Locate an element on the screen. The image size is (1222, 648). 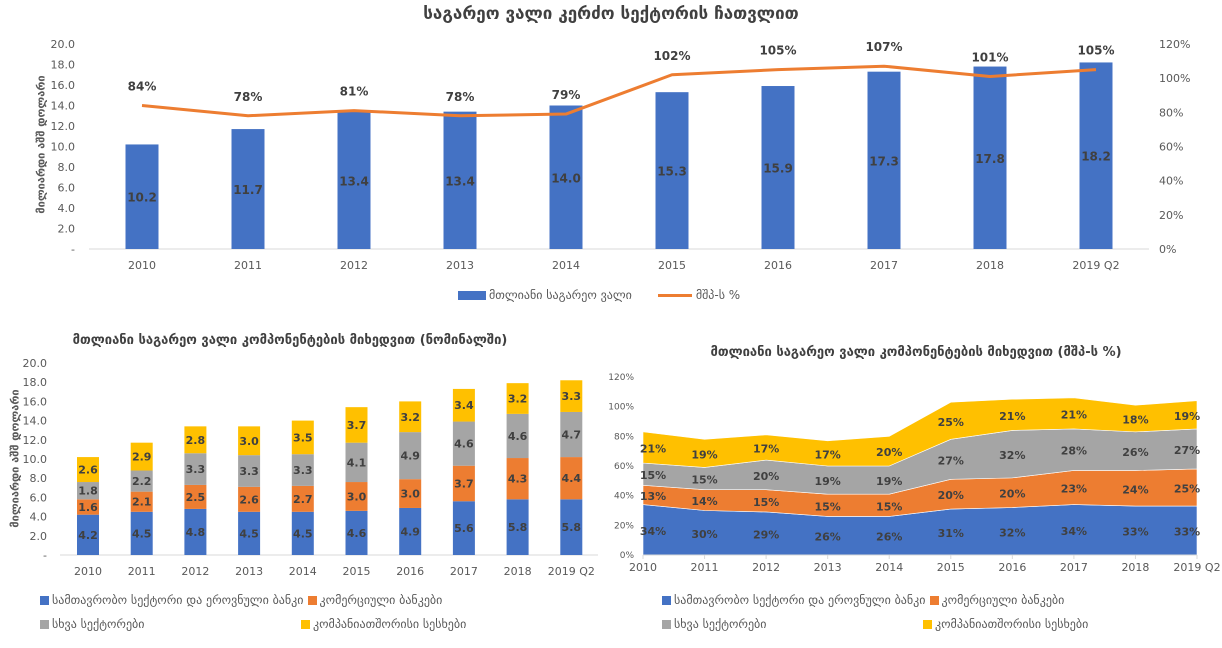
area-data-label: 30% is located at coordinates (704, 534).